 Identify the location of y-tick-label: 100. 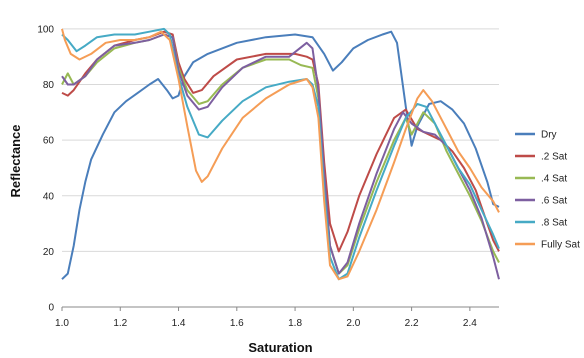
(45, 29).